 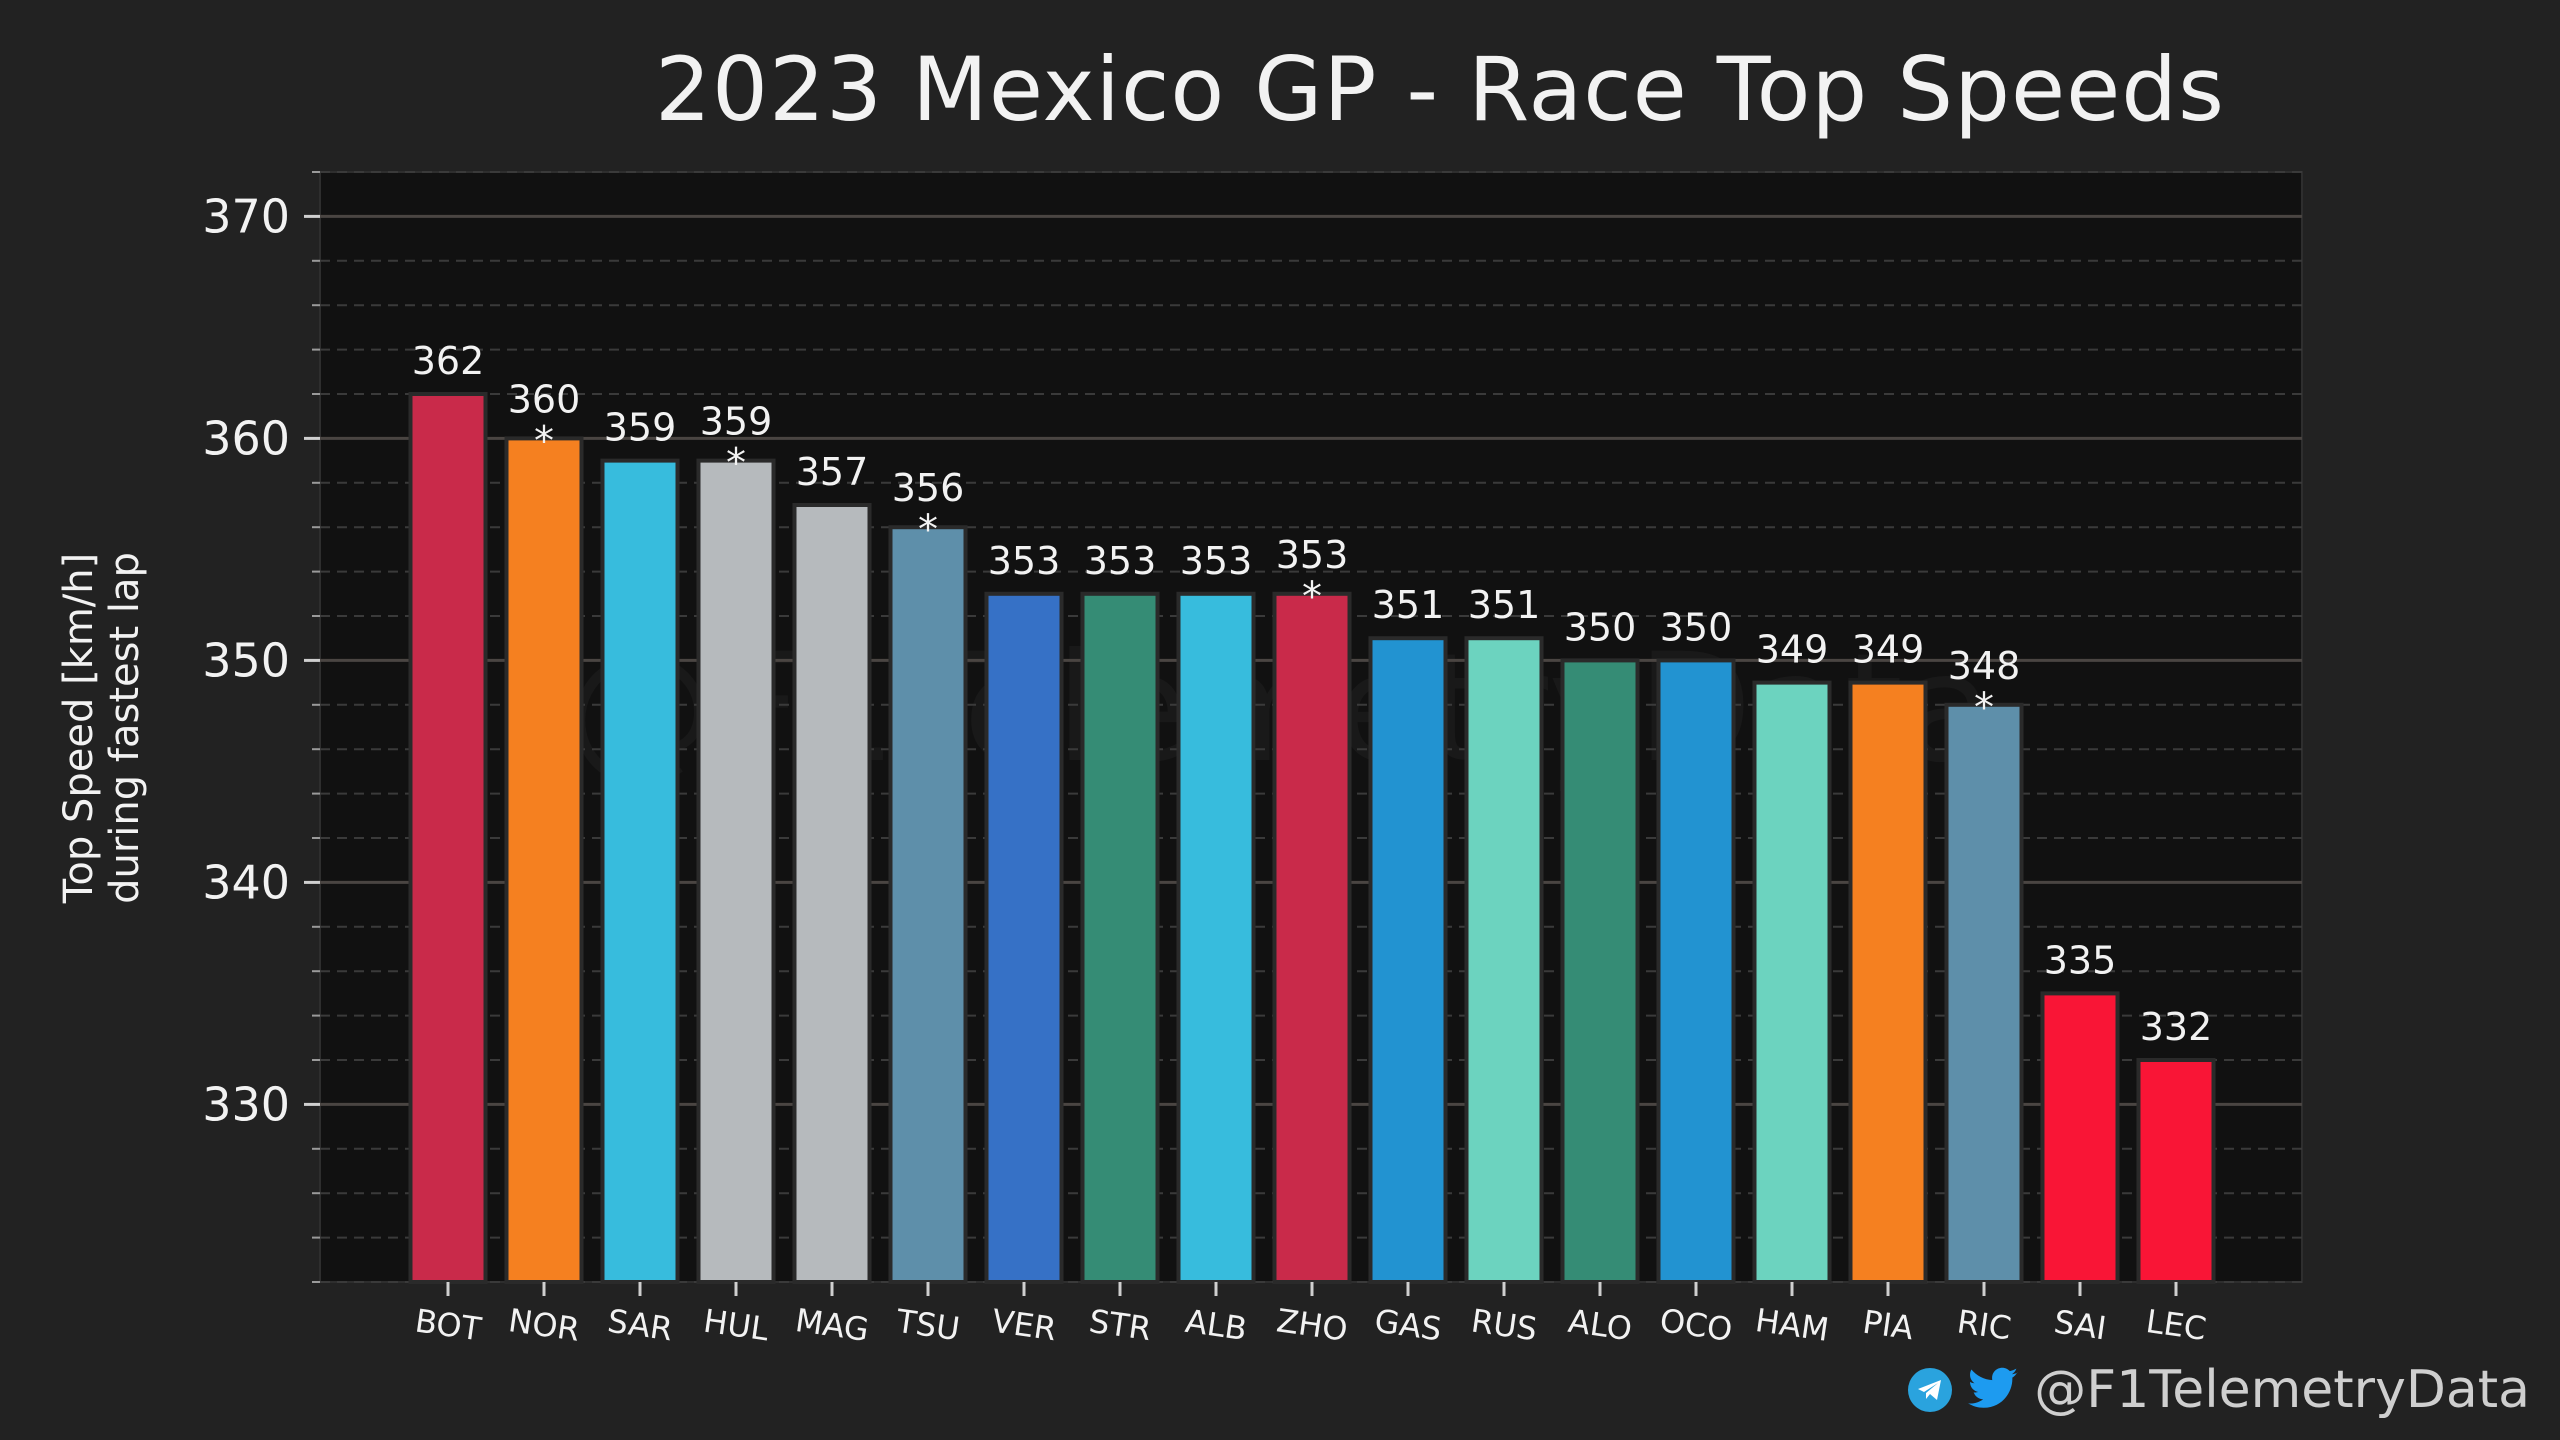 What do you see at coordinates (2080, 960) in the screenshot?
I see `bar-value-label: 335` at bounding box center [2080, 960].